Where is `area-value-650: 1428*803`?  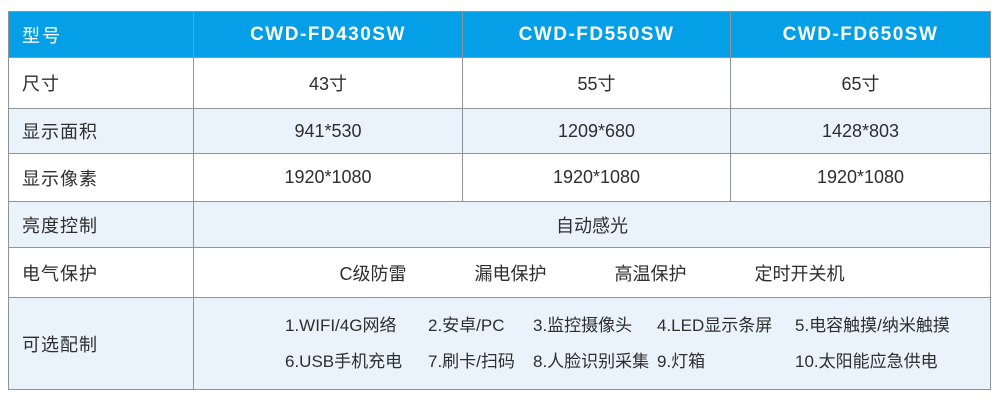 area-value-650: 1428*803 is located at coordinates (860, 131).